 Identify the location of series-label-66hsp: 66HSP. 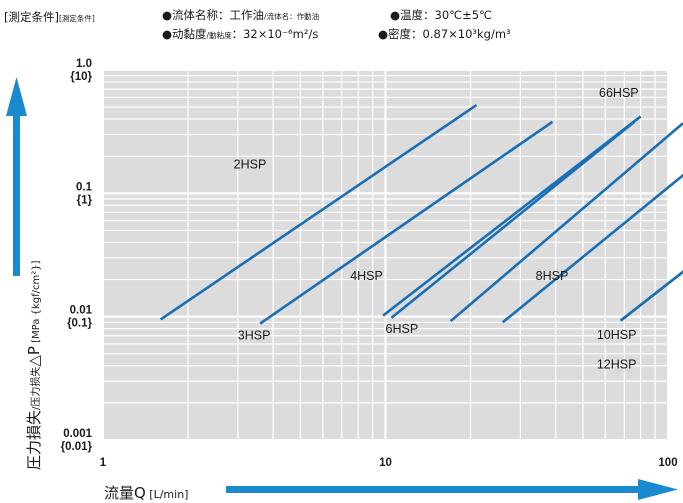
(619, 93).